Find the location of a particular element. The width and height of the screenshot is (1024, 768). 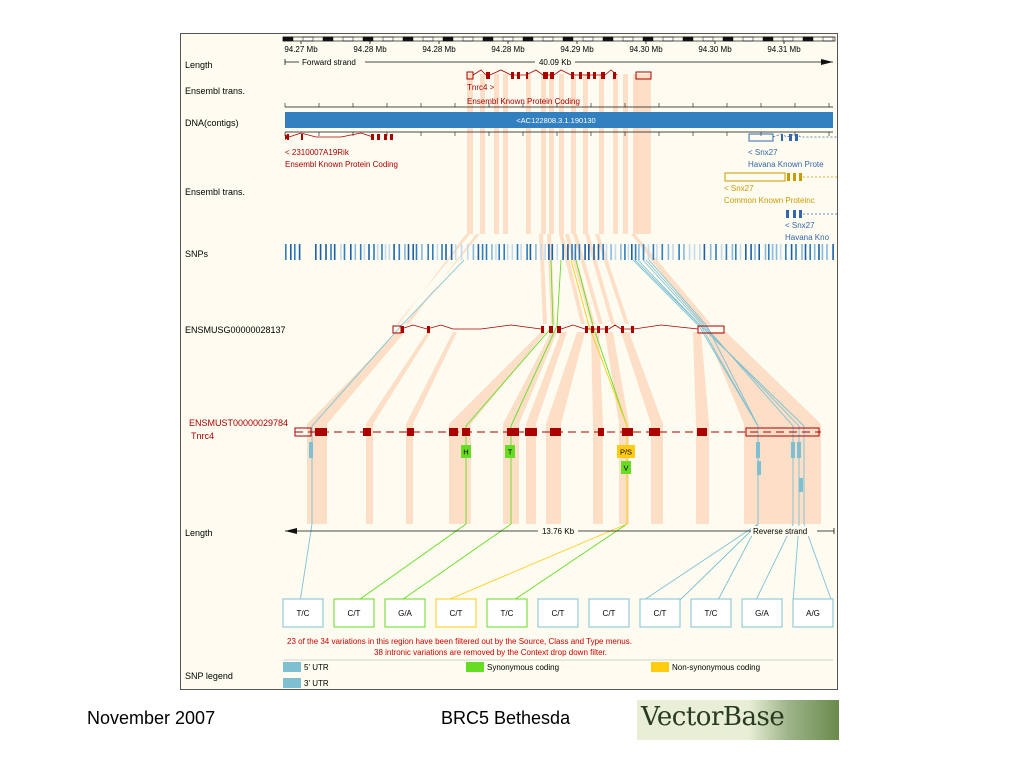

aa-change-label: H is located at coordinates (465, 452).